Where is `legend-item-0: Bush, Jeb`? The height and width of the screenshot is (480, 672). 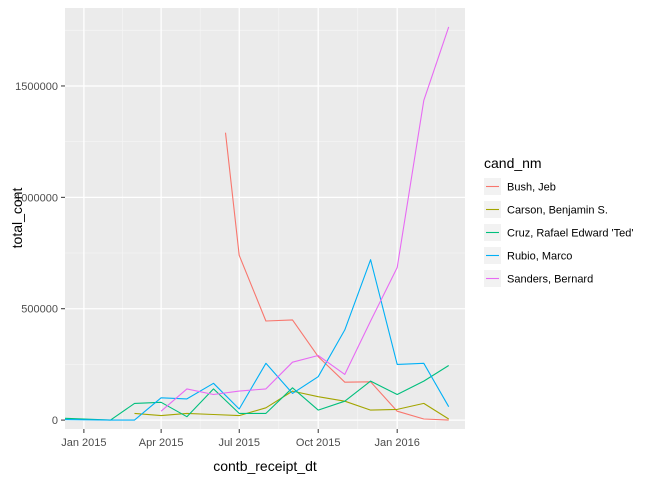 legend-item-0: Bush, Jeb is located at coordinates (520, 186).